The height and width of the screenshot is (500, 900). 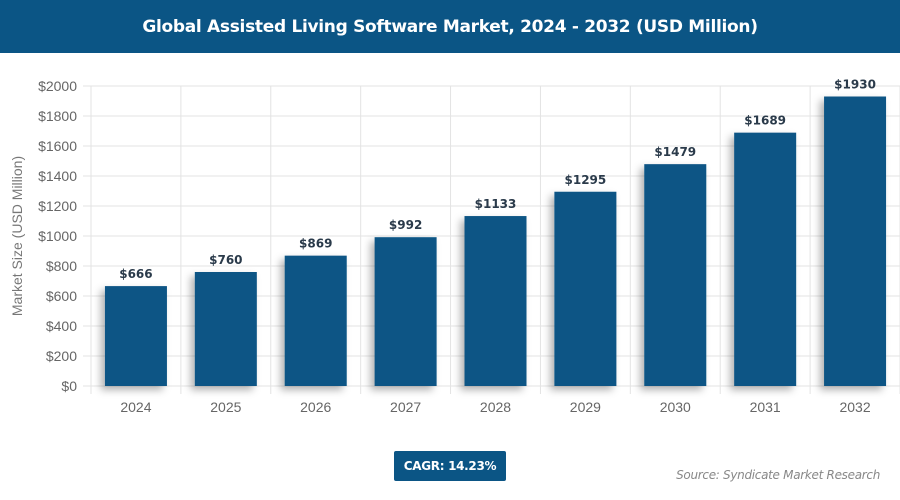 What do you see at coordinates (586, 180) in the screenshot?
I see `data-label: $1295` at bounding box center [586, 180].